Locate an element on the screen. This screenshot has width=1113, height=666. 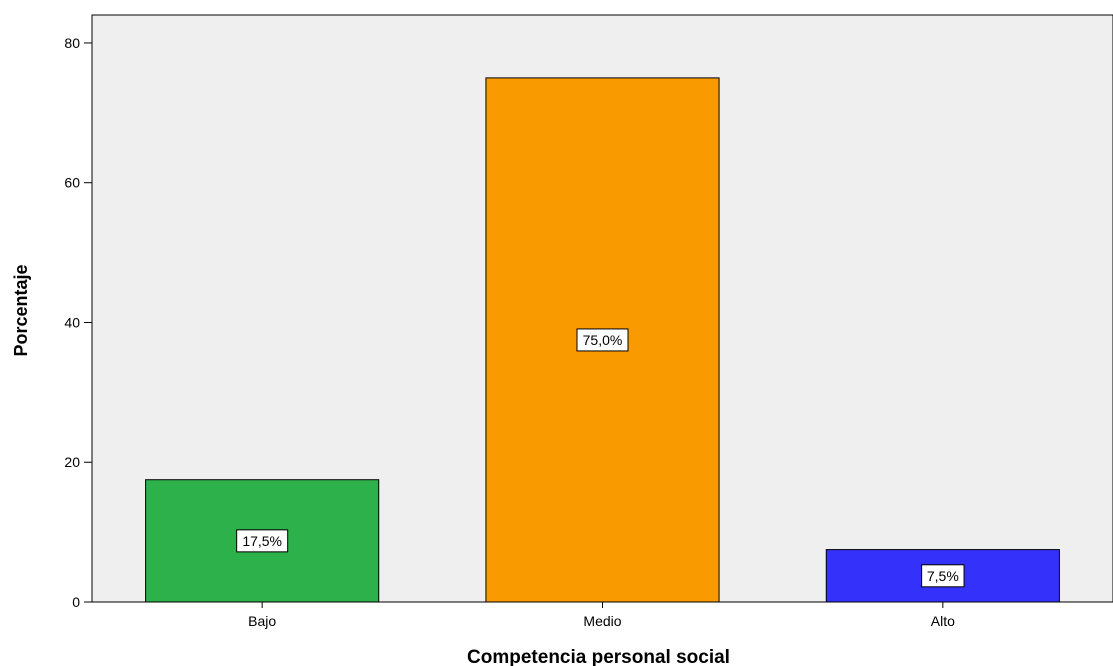
data-label: 7,5% is located at coordinates (943, 576).